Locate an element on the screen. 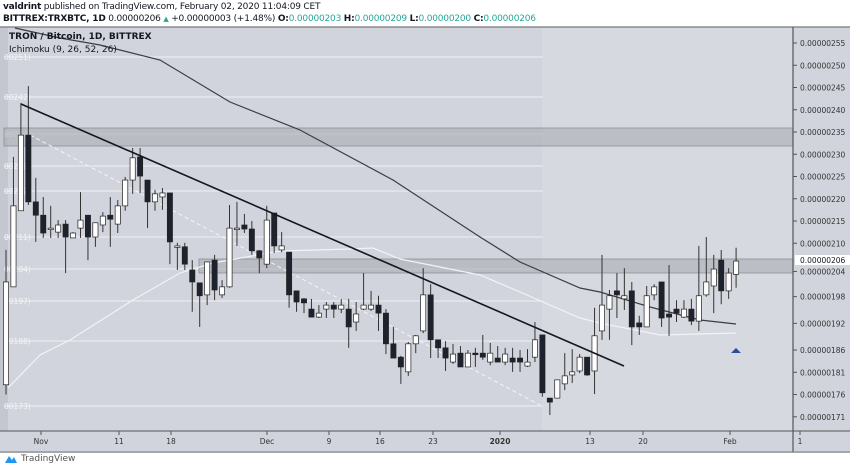 The height and width of the screenshot is (473, 850). level-label: 00197) is located at coordinates (17, 301).